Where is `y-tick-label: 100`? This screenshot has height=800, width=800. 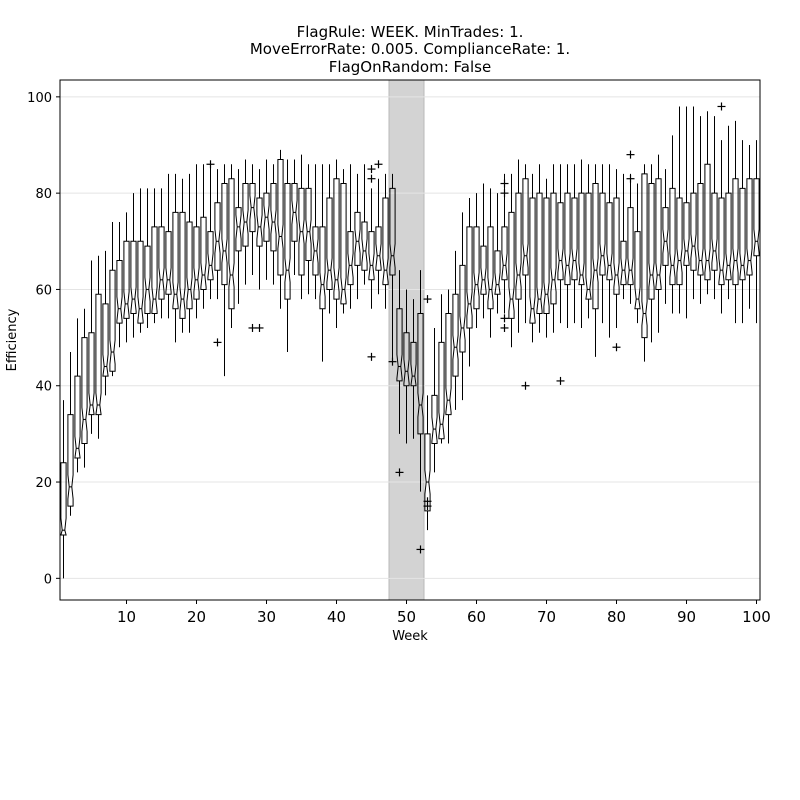 y-tick-label: 100 is located at coordinates (39, 98).